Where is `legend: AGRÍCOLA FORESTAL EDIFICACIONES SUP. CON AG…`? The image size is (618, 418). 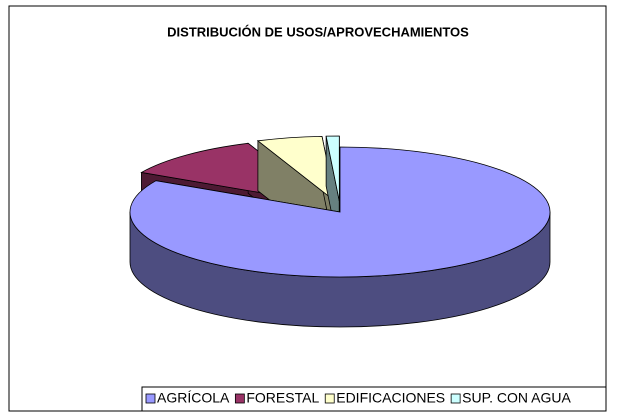 legend: AGRÍCOLA FORESTAL EDIFICACIONES SUP. CON AG… is located at coordinates (358, 398).